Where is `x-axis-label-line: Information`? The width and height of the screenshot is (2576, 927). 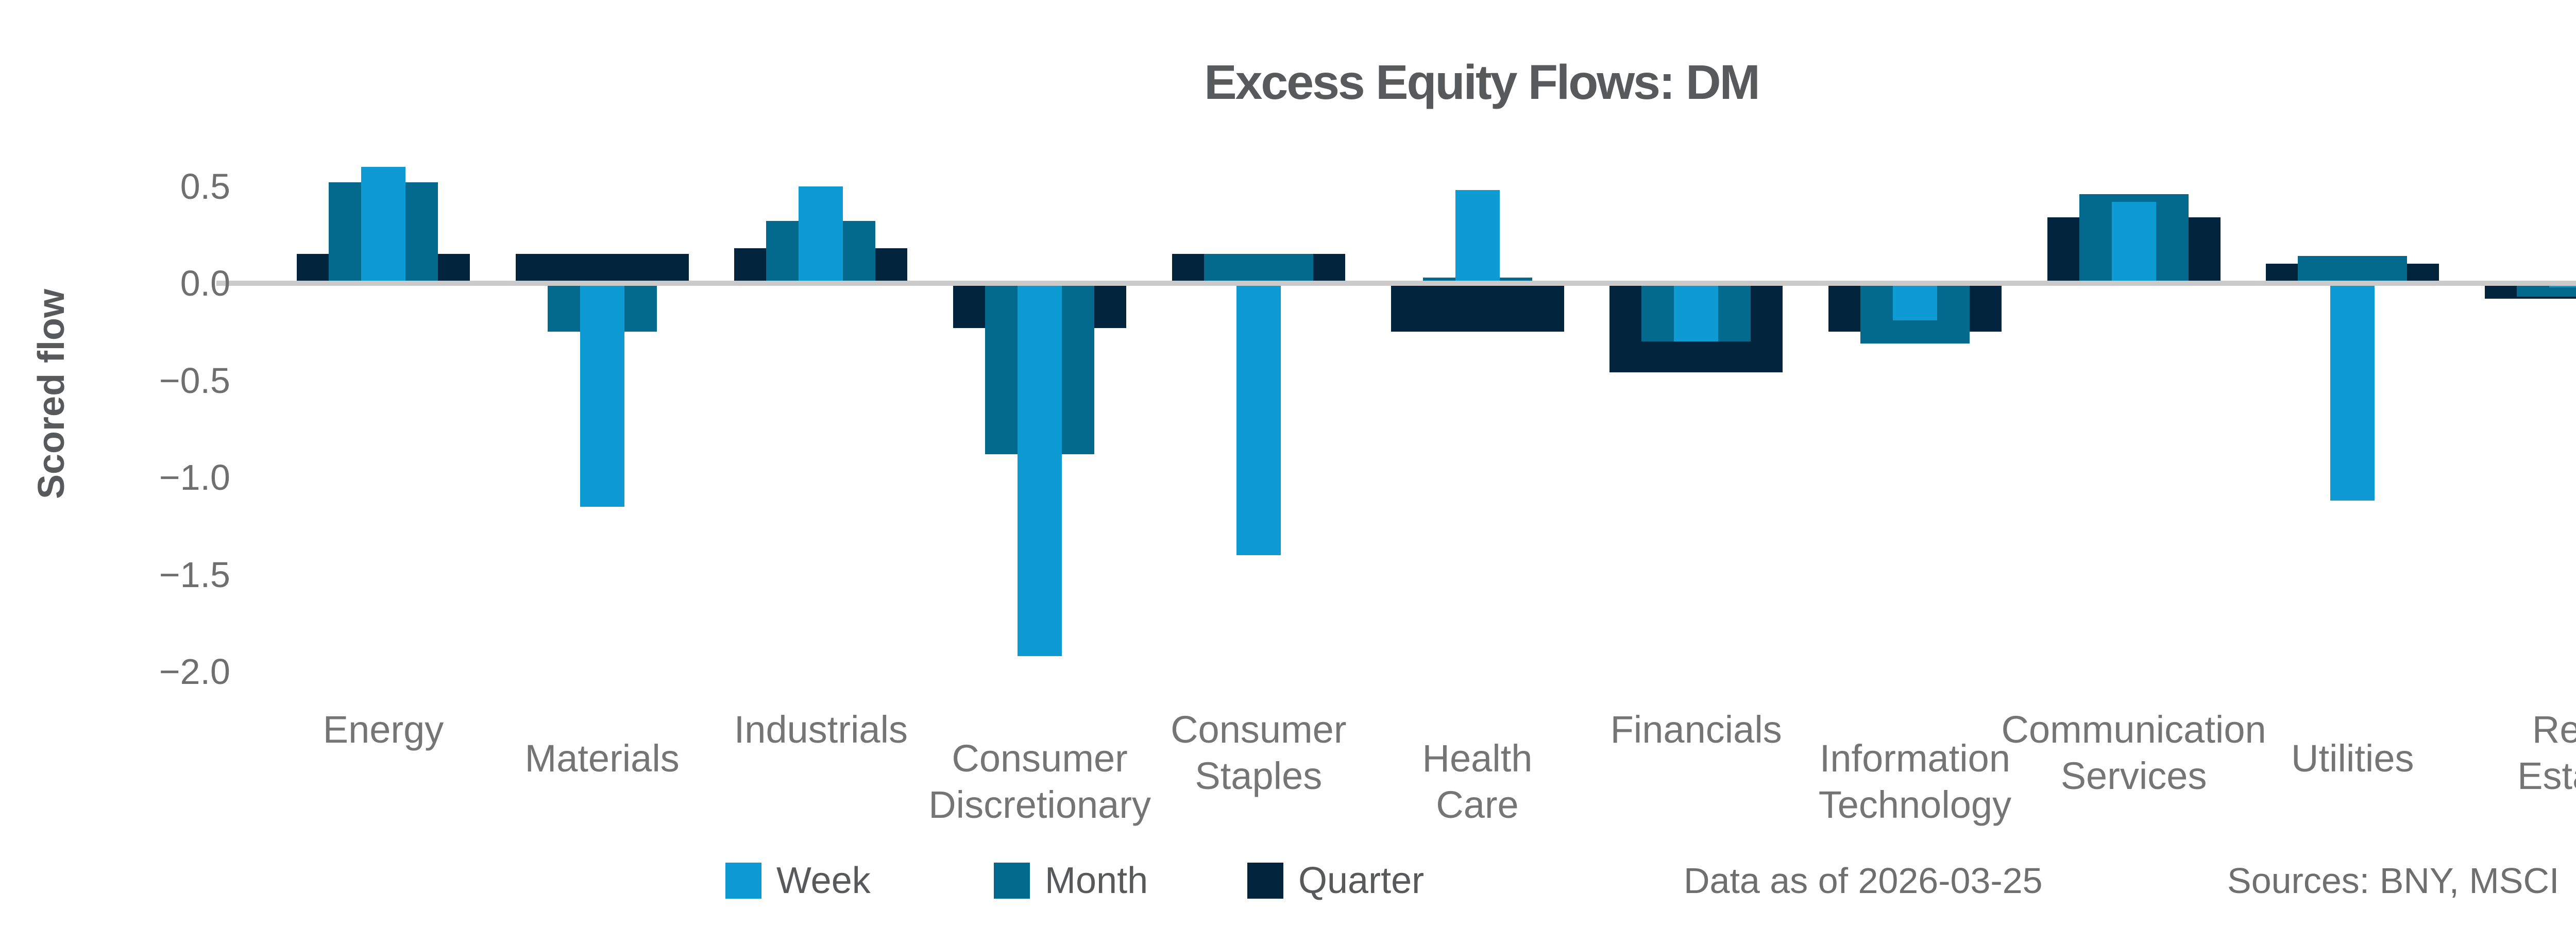 x-axis-label-line: Information is located at coordinates (1915, 758).